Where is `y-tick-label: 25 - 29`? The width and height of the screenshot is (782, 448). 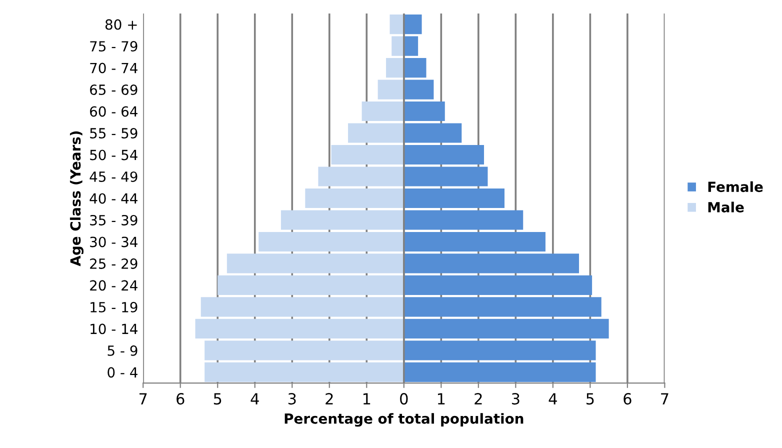
y-tick-label: 25 - 29 is located at coordinates (114, 263).